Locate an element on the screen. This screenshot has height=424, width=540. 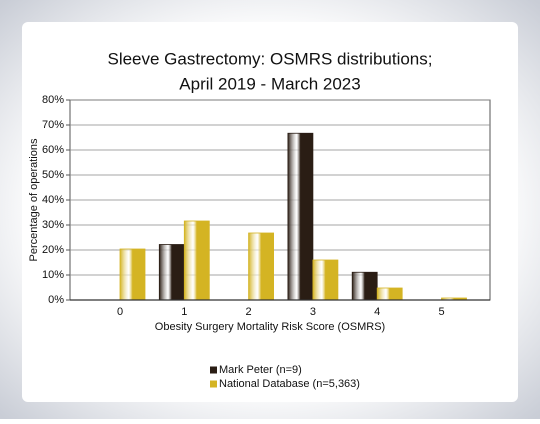
x-tick-label: 4 is located at coordinates (377, 312).